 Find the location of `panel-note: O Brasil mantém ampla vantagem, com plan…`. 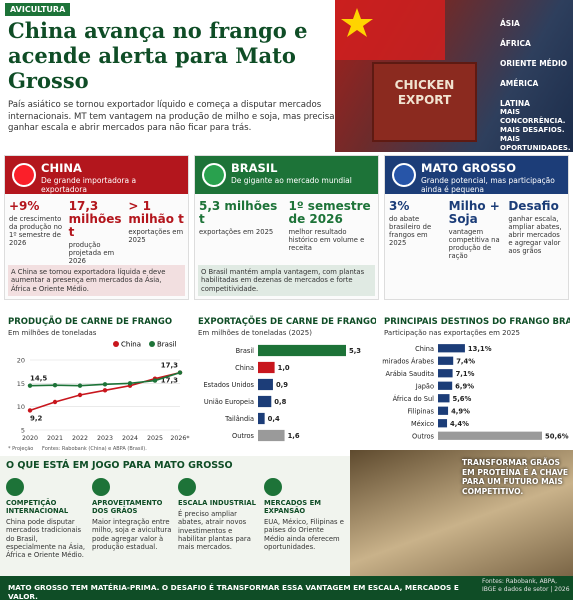

panel-note: O Brasil mantém ampla vantagem, com plan… is located at coordinates (286, 280).